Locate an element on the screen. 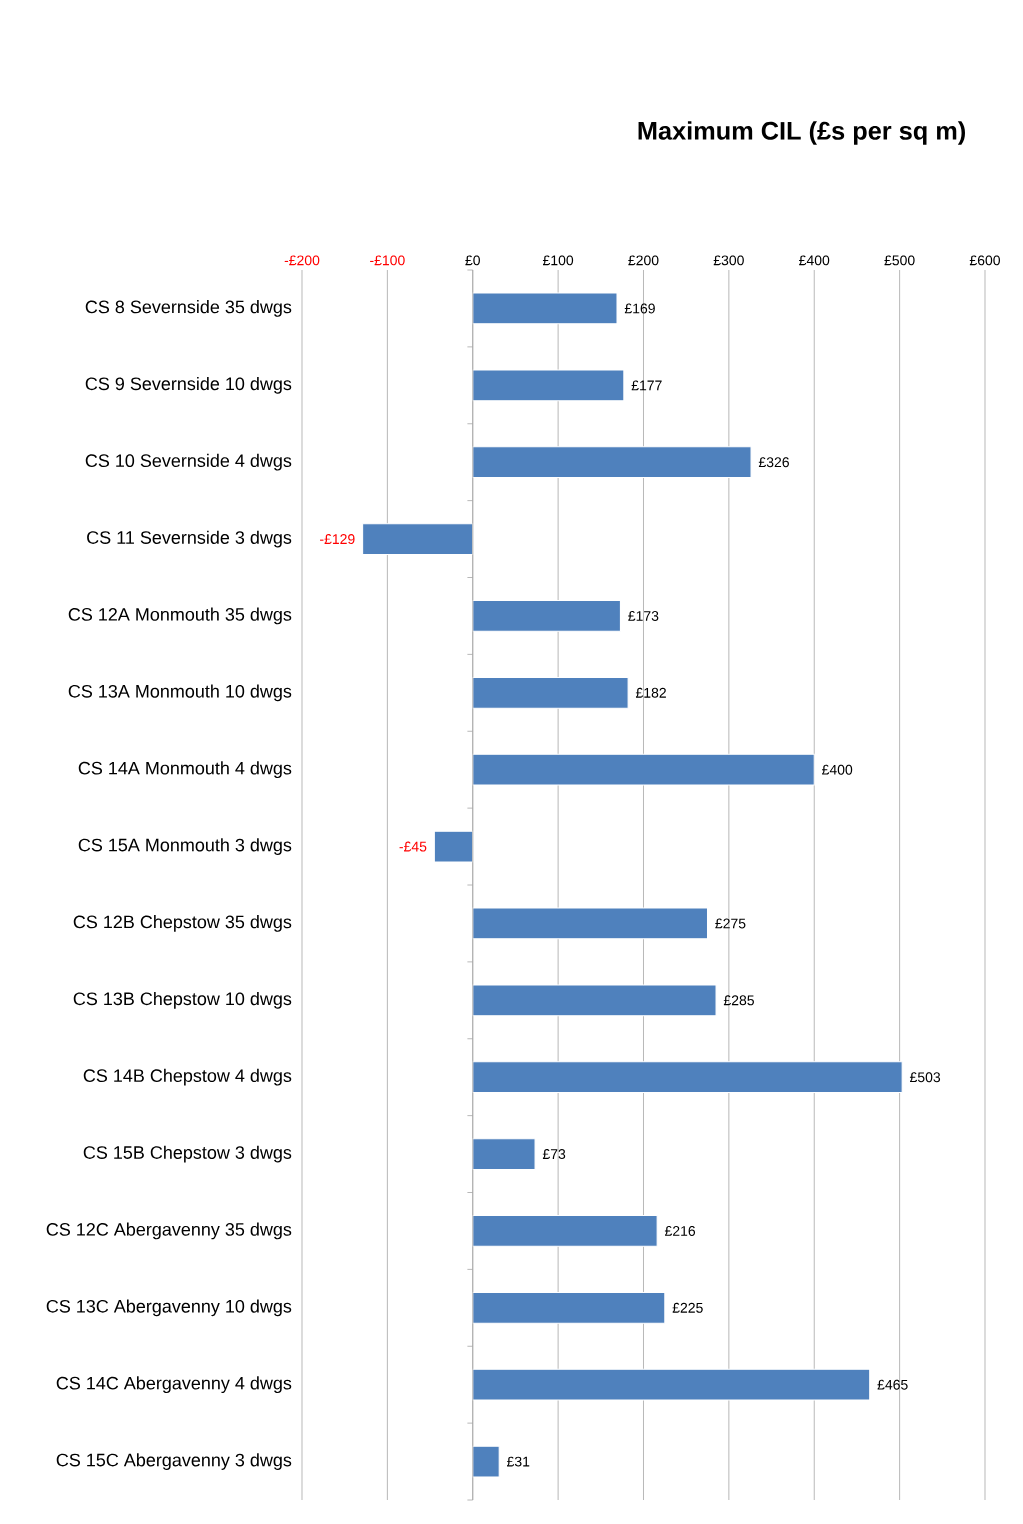 The width and height of the screenshot is (1023, 1524). data-label: £173 is located at coordinates (643, 616).